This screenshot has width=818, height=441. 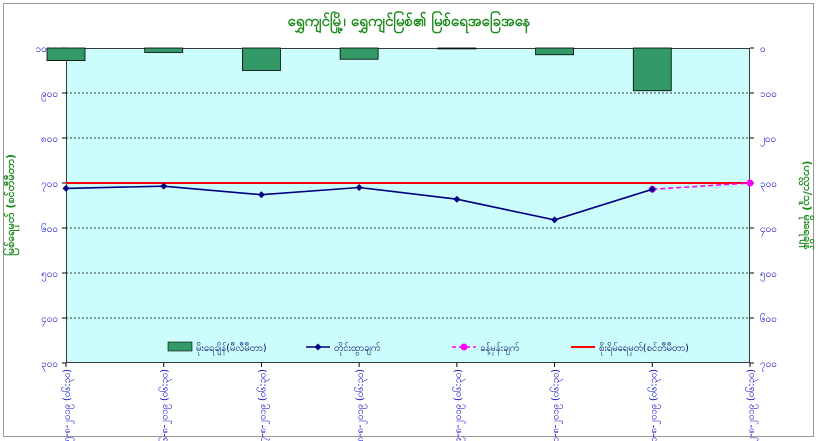 What do you see at coordinates (263, 405) in the screenshot?
I see `x-tick-label: ၁၇-၈-၂၀၁၉ (၀၆:၃၀)` at bounding box center [263, 405].